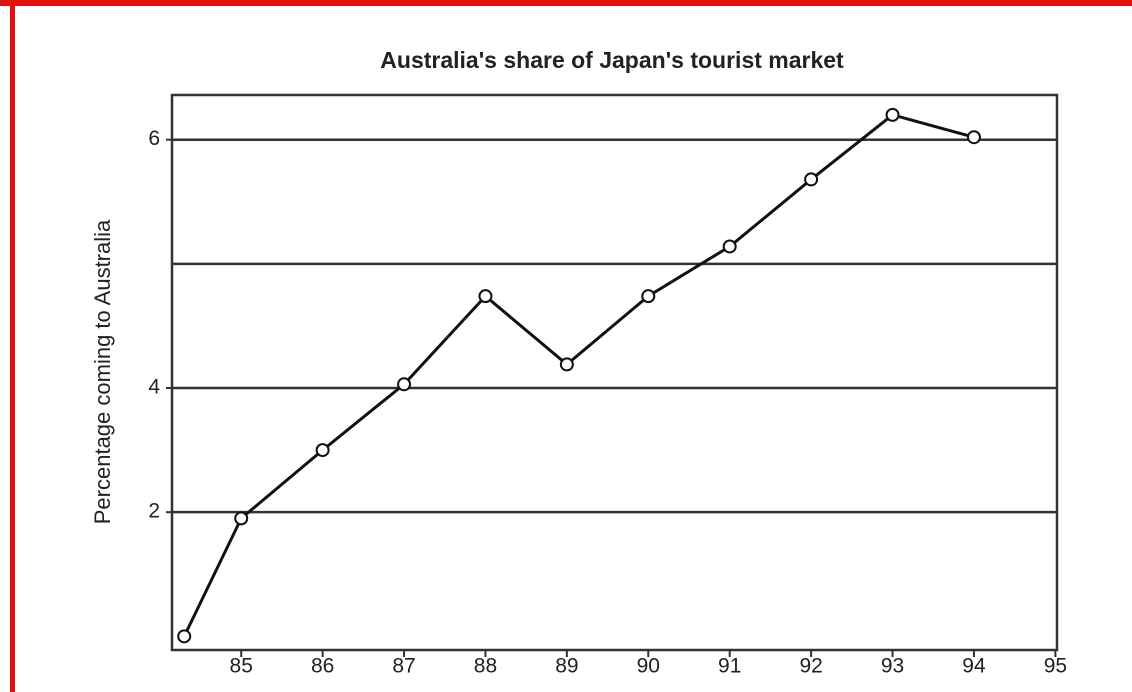  What do you see at coordinates (810, 666) in the screenshot?
I see `x-tick-label: 92` at bounding box center [810, 666].